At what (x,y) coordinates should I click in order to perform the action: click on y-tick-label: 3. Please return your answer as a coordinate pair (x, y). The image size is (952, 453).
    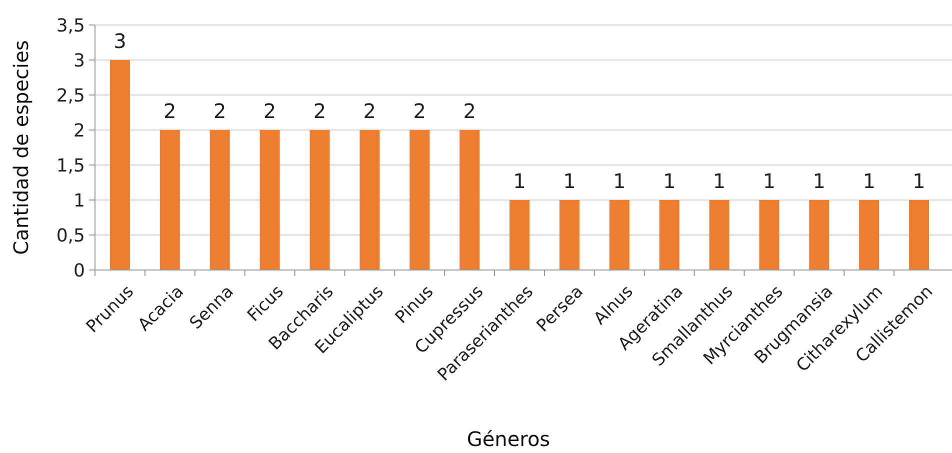
    Looking at the image, I should click on (79, 61).